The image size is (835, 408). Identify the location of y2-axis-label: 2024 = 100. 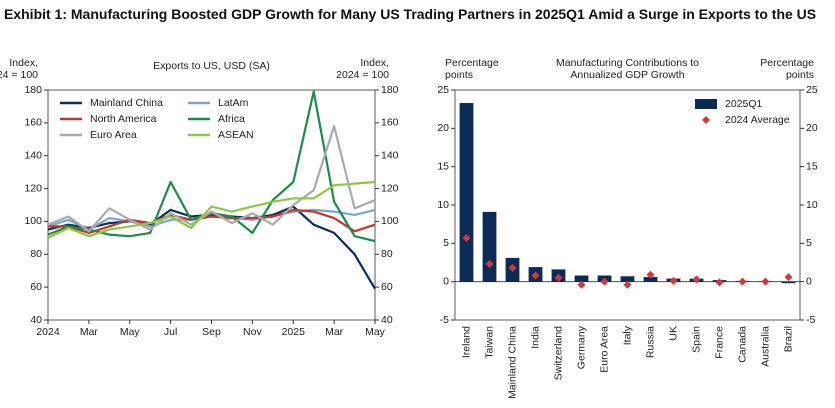
(362, 75).